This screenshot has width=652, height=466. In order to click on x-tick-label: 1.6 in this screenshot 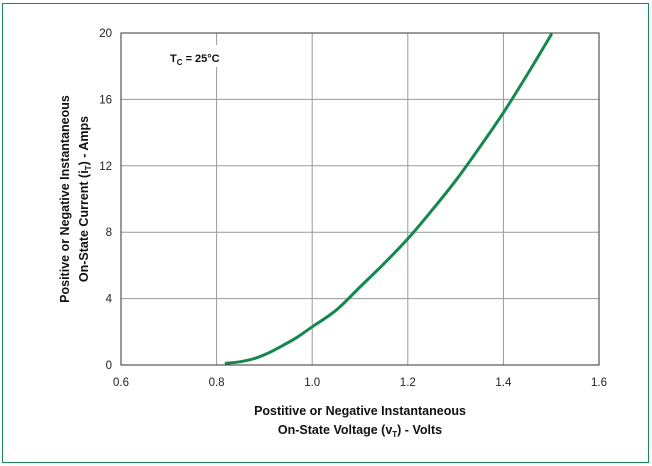, I will do `click(599, 383)`.